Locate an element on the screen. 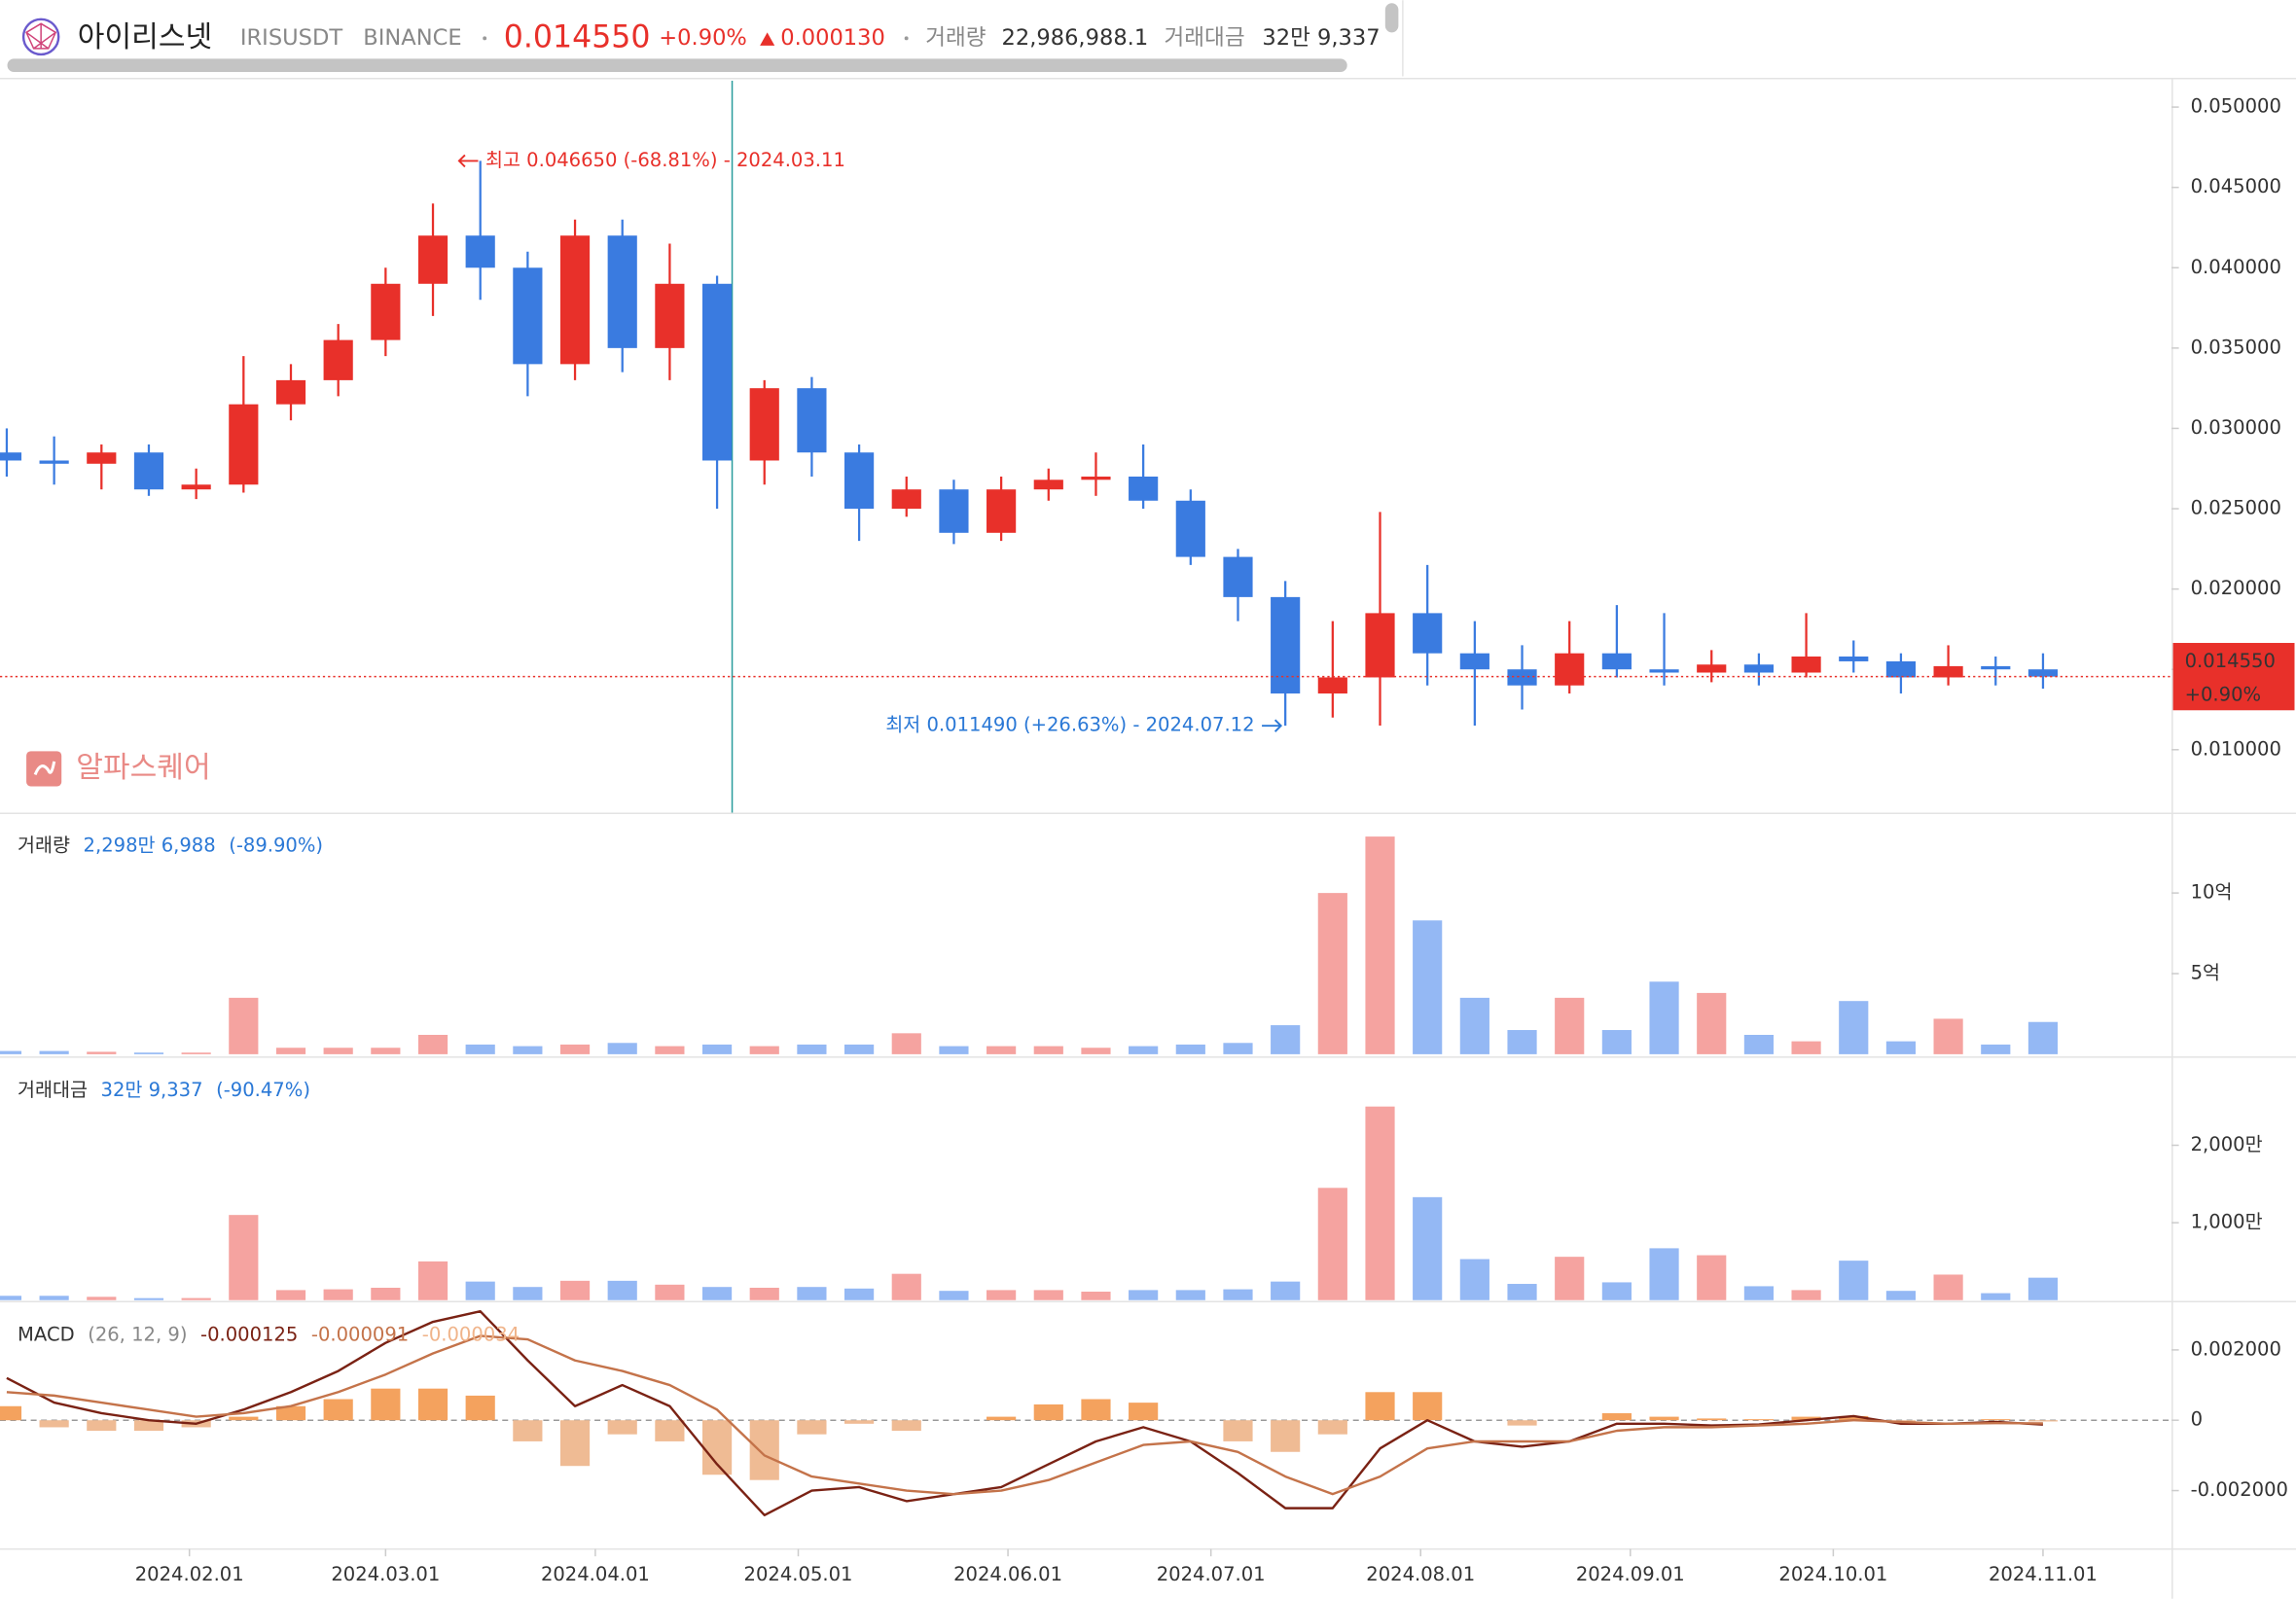 The image size is (2296, 1599). x-tick-label: 2024.08.01 is located at coordinates (1420, 1574).